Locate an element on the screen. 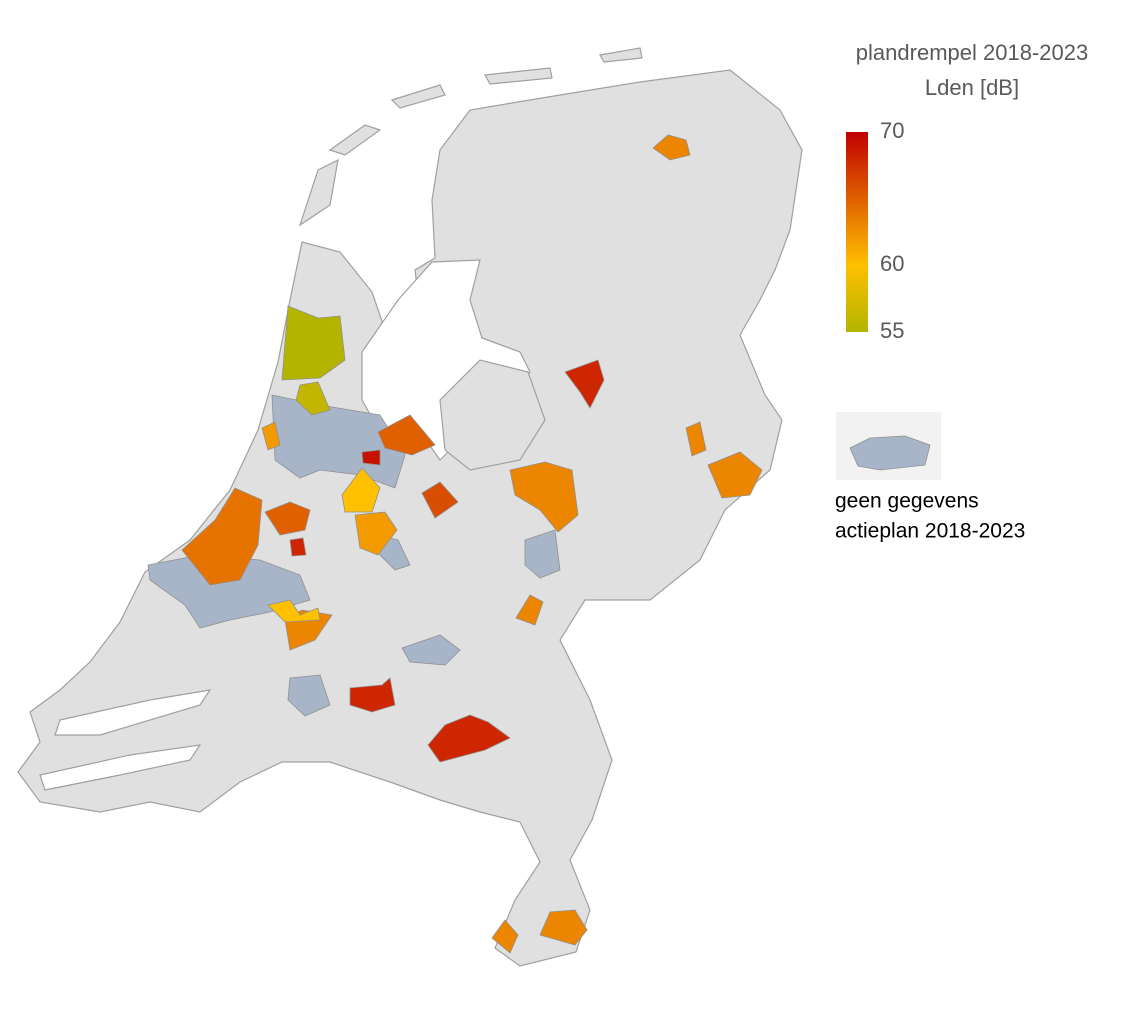 This screenshot has height=1010, width=1147. no-data-swatch is located at coordinates (890, 453).